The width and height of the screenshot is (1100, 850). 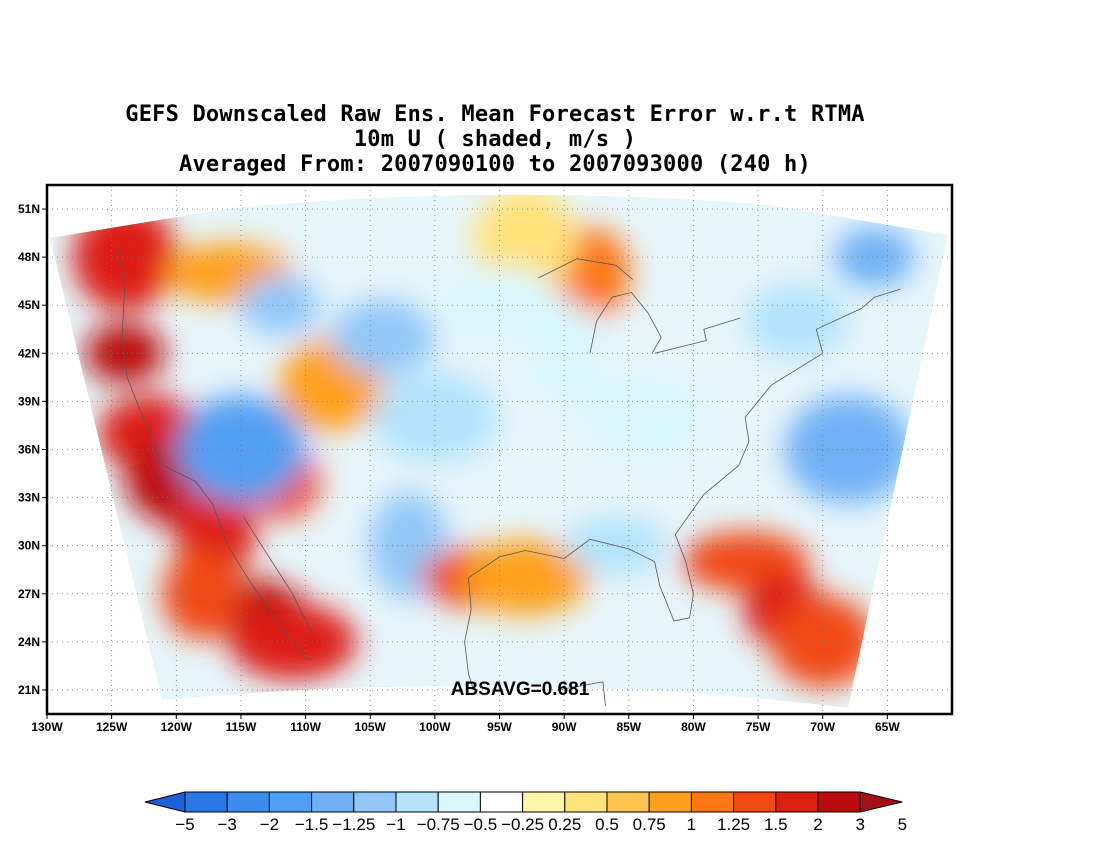 I want to click on colorbar-label: 0.75, so click(x=649, y=824).